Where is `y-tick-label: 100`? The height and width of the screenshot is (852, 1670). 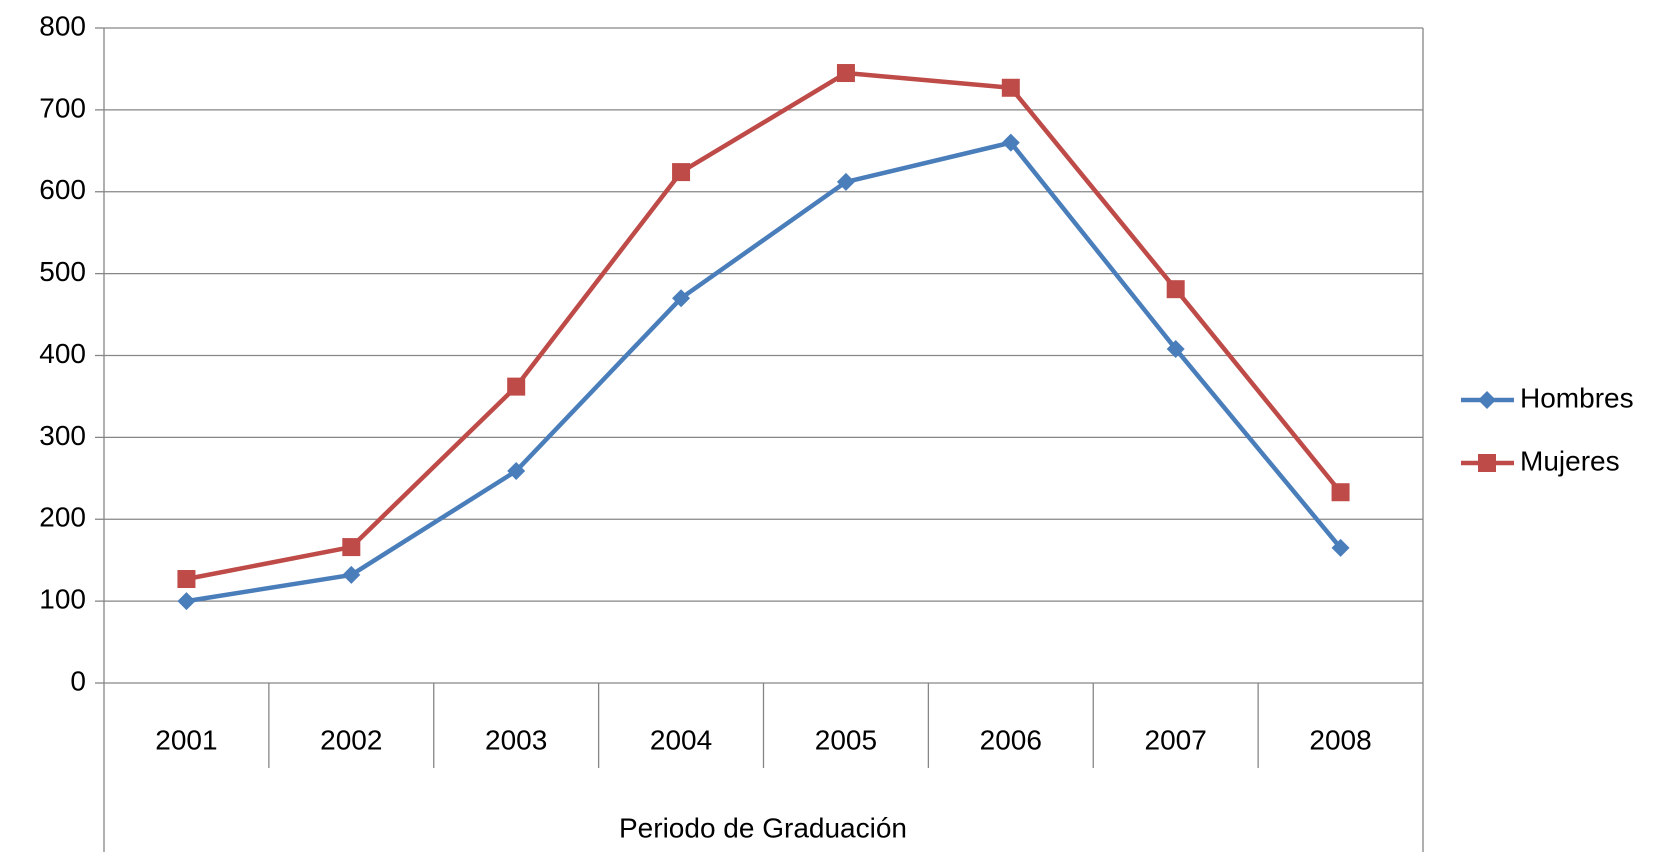 y-tick-label: 100 is located at coordinates (62, 599).